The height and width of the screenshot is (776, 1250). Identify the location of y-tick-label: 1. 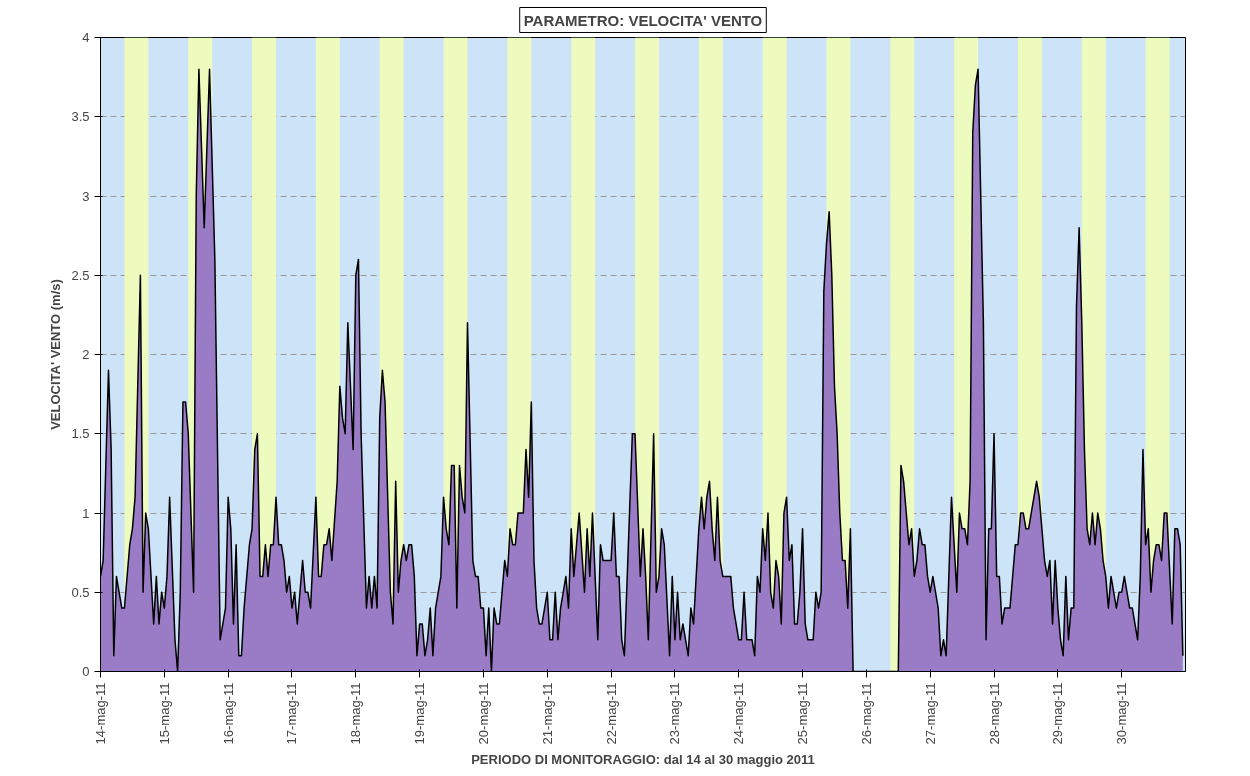
(86, 513).